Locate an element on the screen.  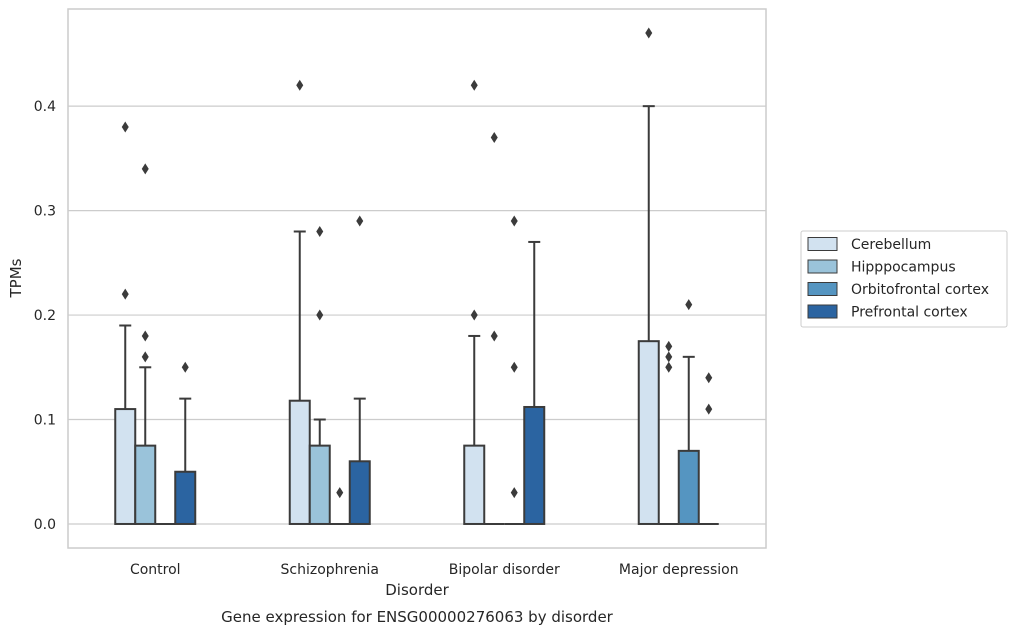
legend-label: Hipppocampus is located at coordinates (903, 268).